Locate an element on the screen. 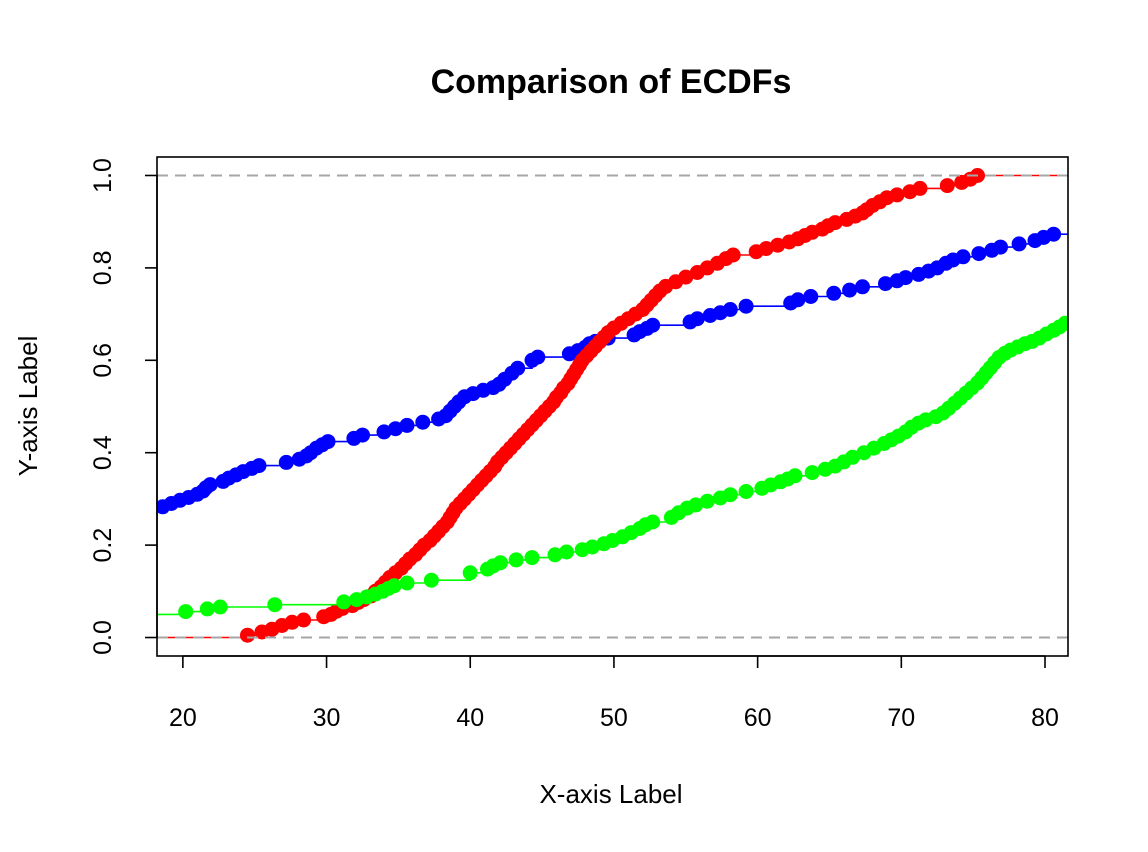  x-tick-label: 40 is located at coordinates (470, 718).